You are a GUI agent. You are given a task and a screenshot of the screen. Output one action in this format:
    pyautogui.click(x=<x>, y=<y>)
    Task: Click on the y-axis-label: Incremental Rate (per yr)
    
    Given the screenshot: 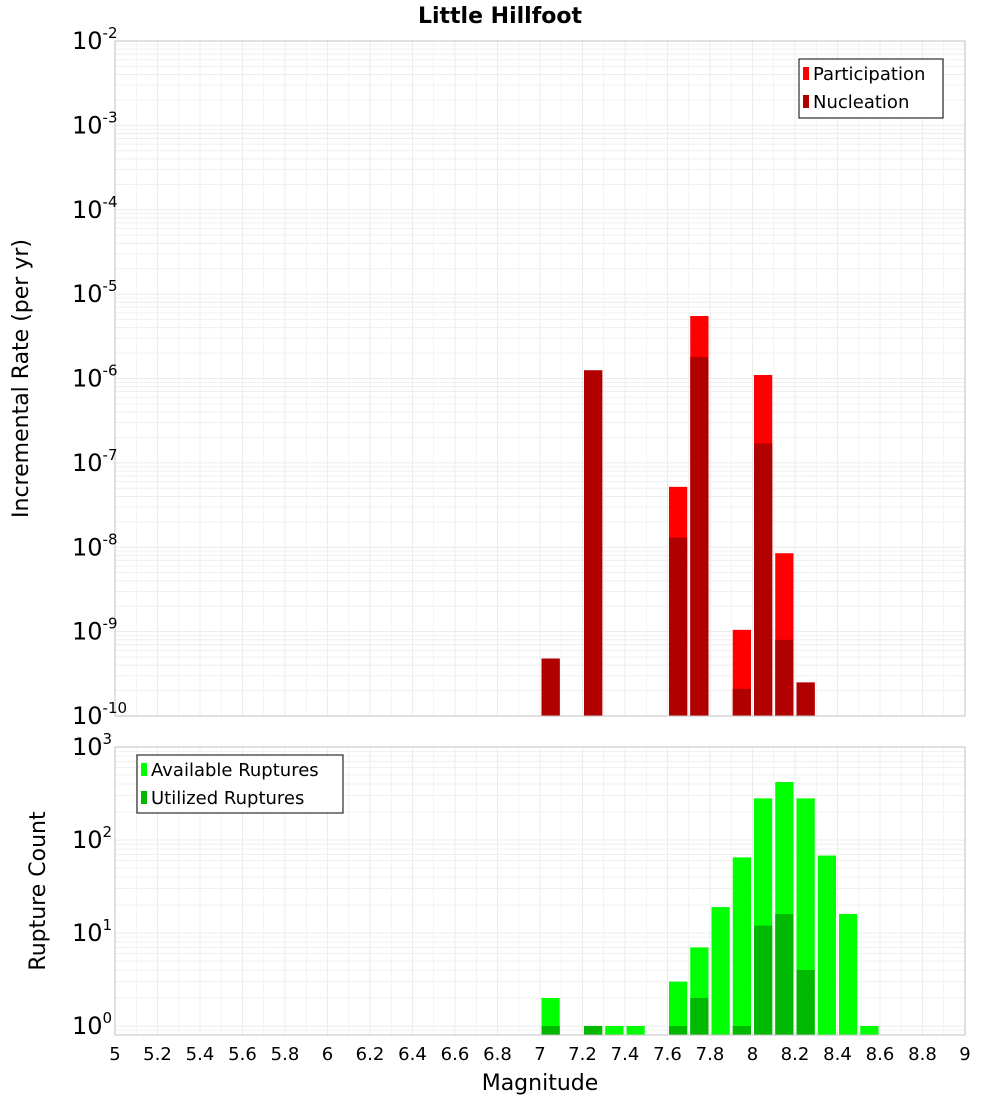 What is the action you would take?
    pyautogui.click(x=21, y=378)
    